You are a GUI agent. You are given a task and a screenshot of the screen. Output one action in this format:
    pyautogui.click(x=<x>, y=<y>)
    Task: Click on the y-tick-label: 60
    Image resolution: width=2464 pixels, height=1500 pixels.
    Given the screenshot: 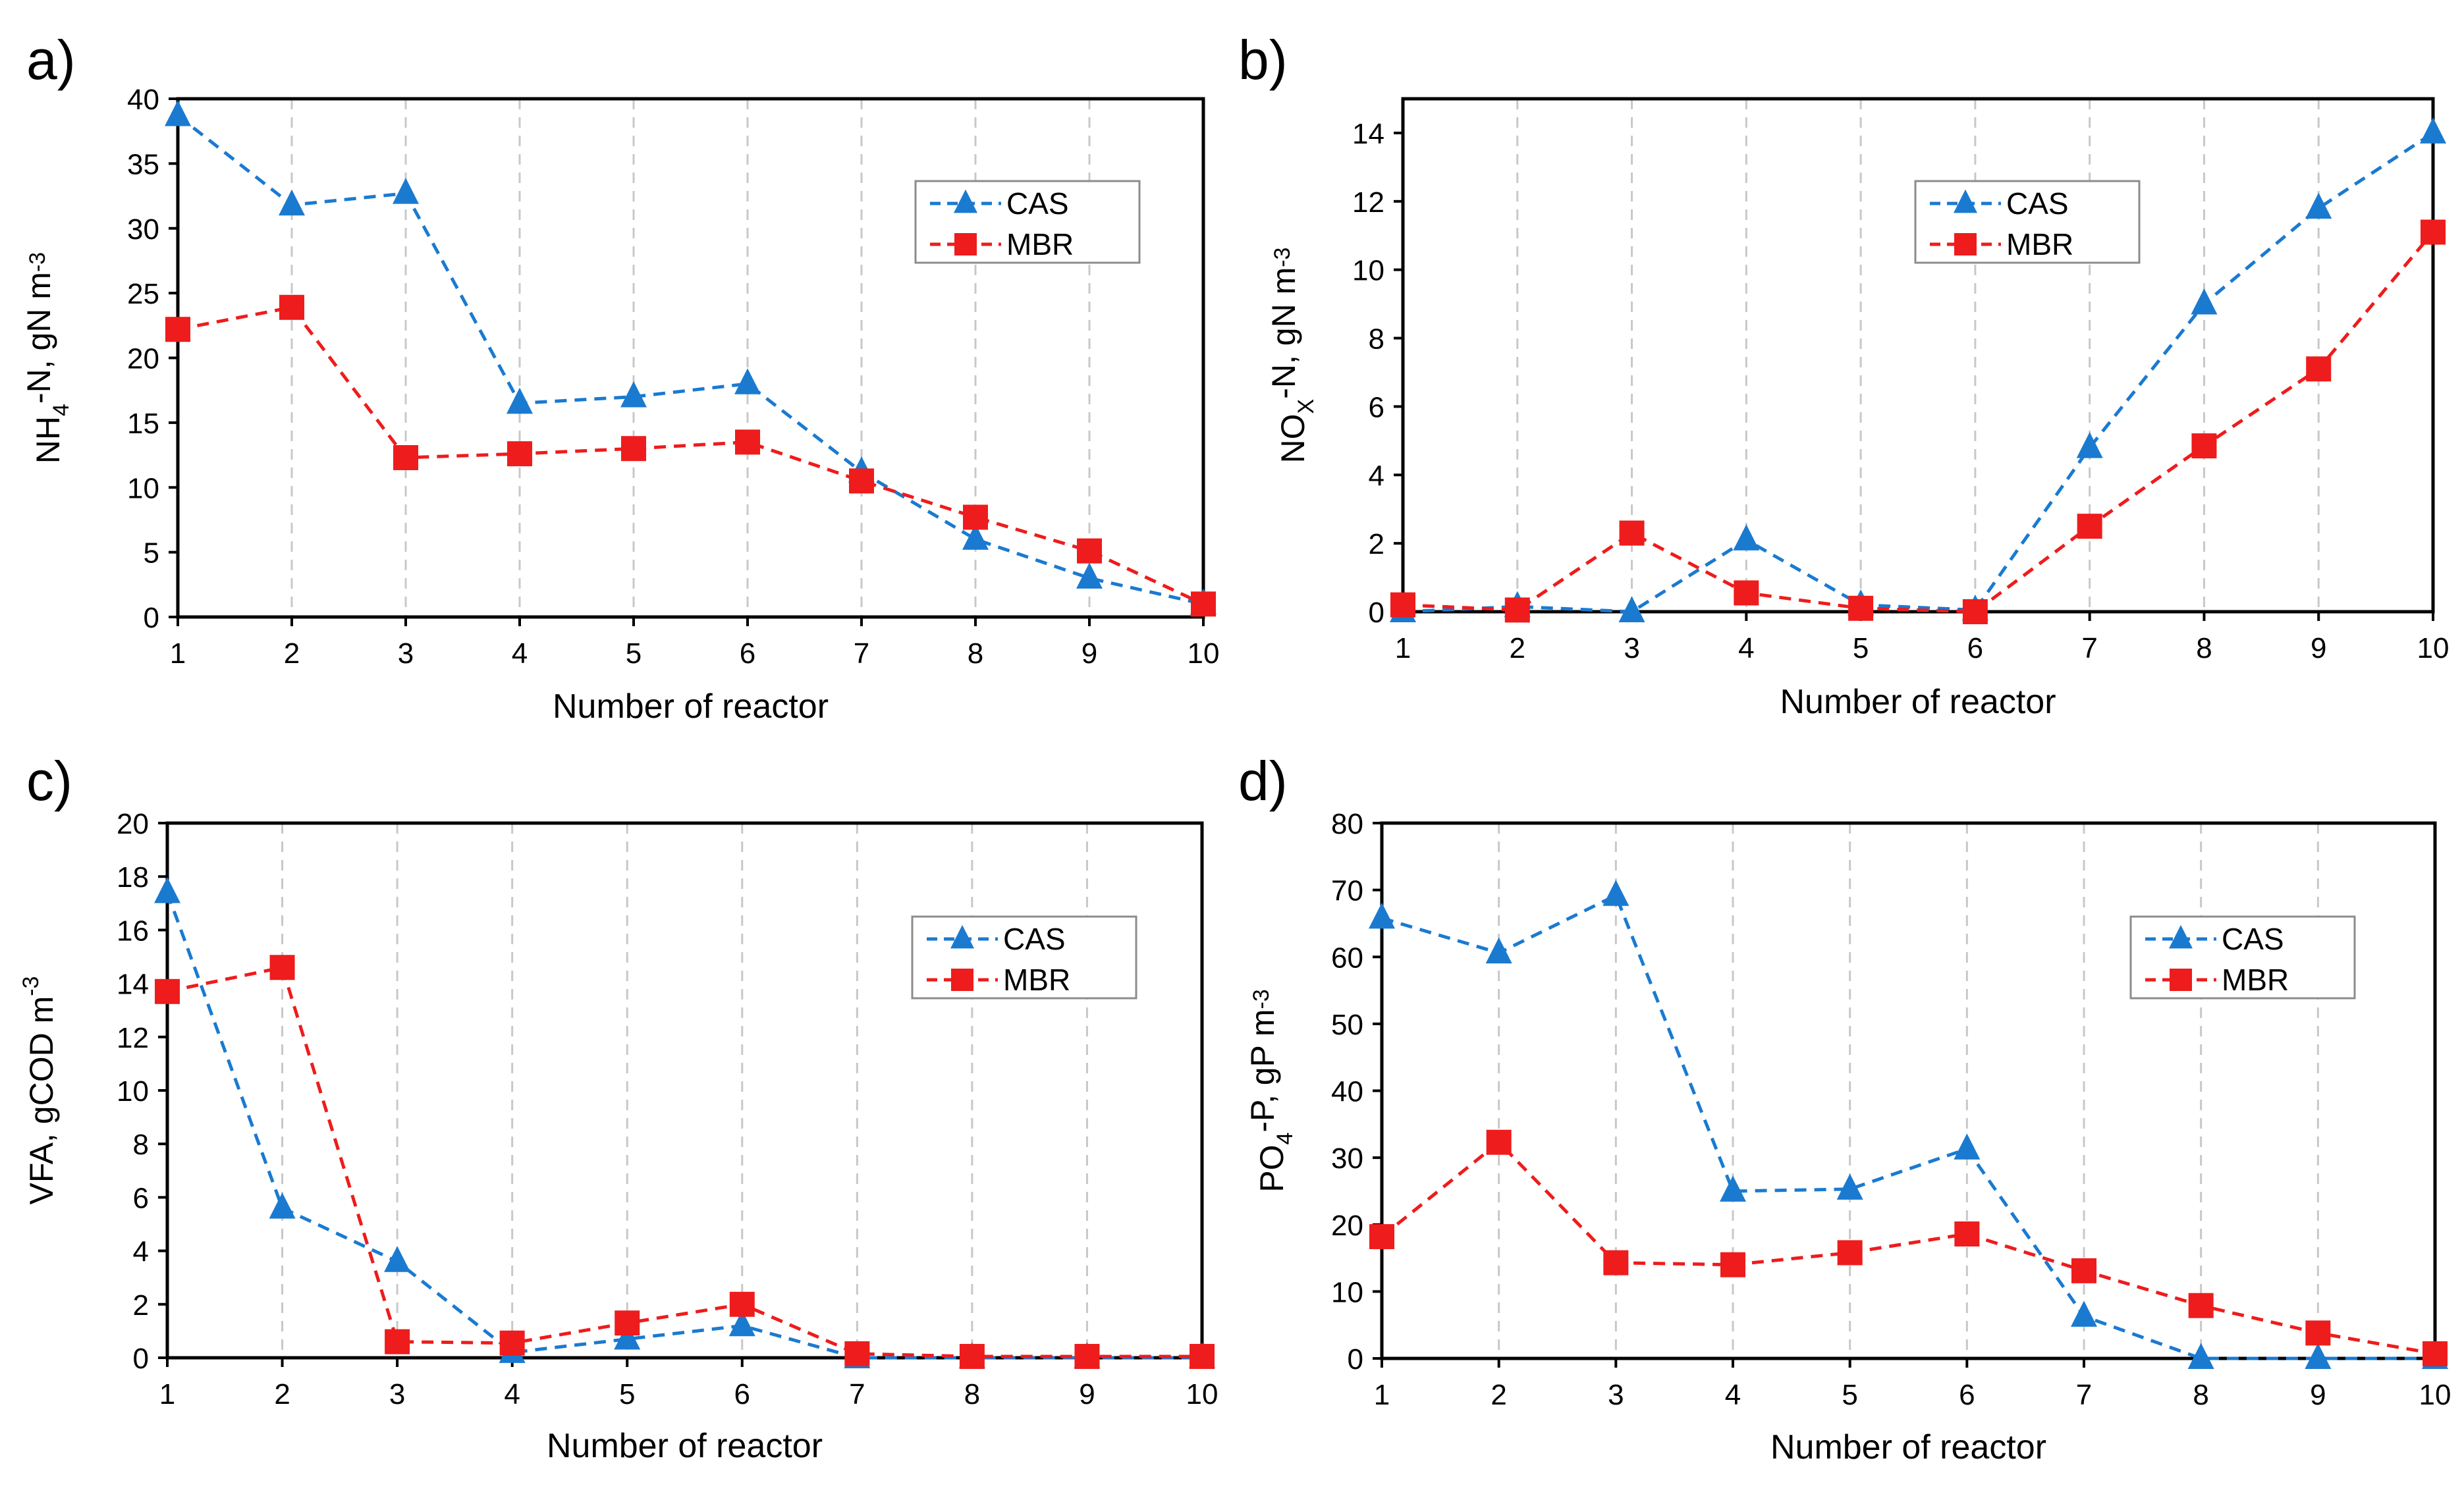 What is the action you would take?
    pyautogui.click(x=1347, y=958)
    